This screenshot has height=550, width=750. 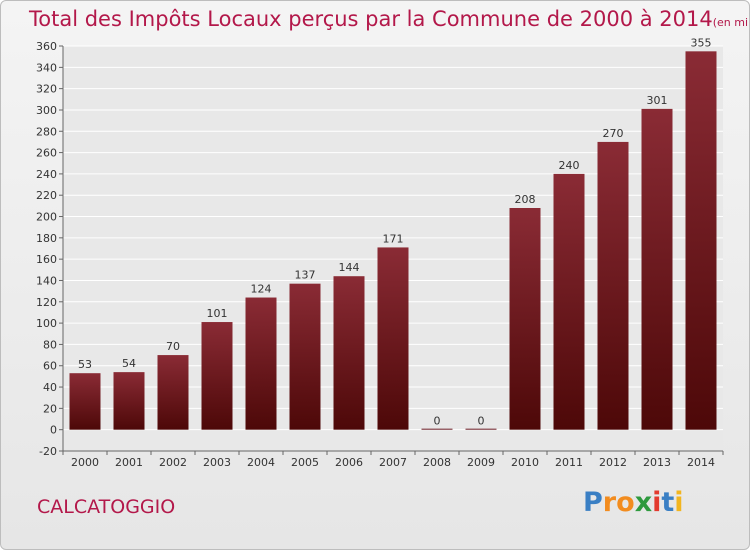 What do you see at coordinates (46, 259) in the screenshot?
I see `y-tick-label: 160` at bounding box center [46, 259].